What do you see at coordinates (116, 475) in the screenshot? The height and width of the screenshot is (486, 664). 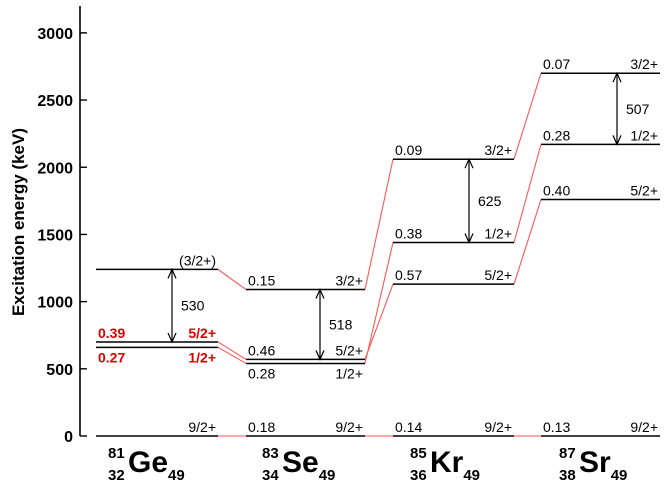 I see `atomic-number: 32` at bounding box center [116, 475].